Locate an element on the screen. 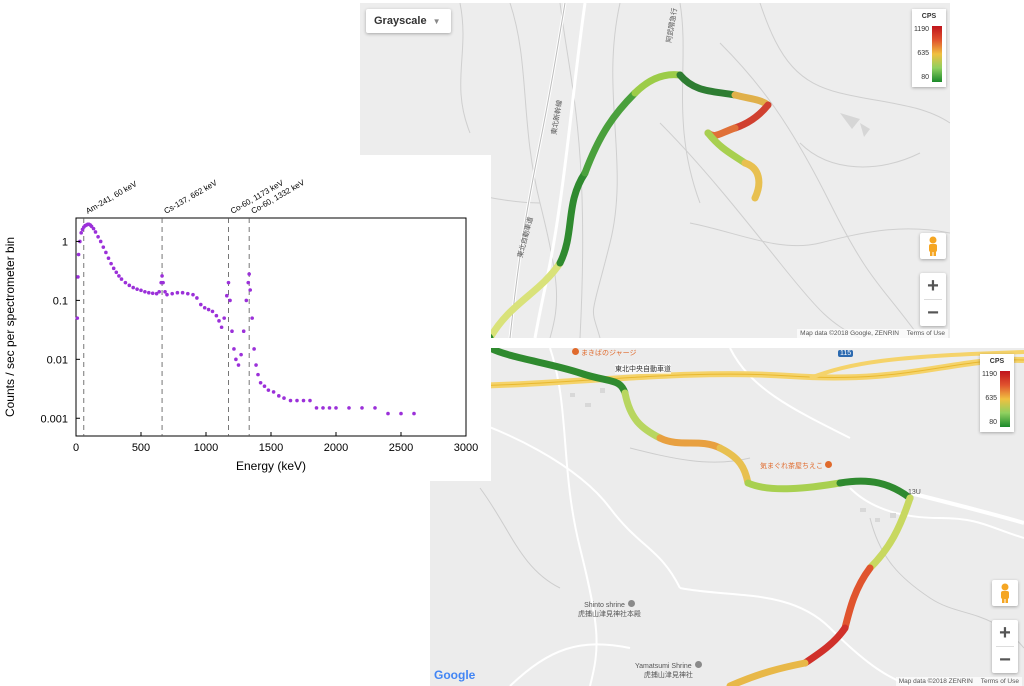  highway-label: 東北中央自動車道 is located at coordinates (643, 369).